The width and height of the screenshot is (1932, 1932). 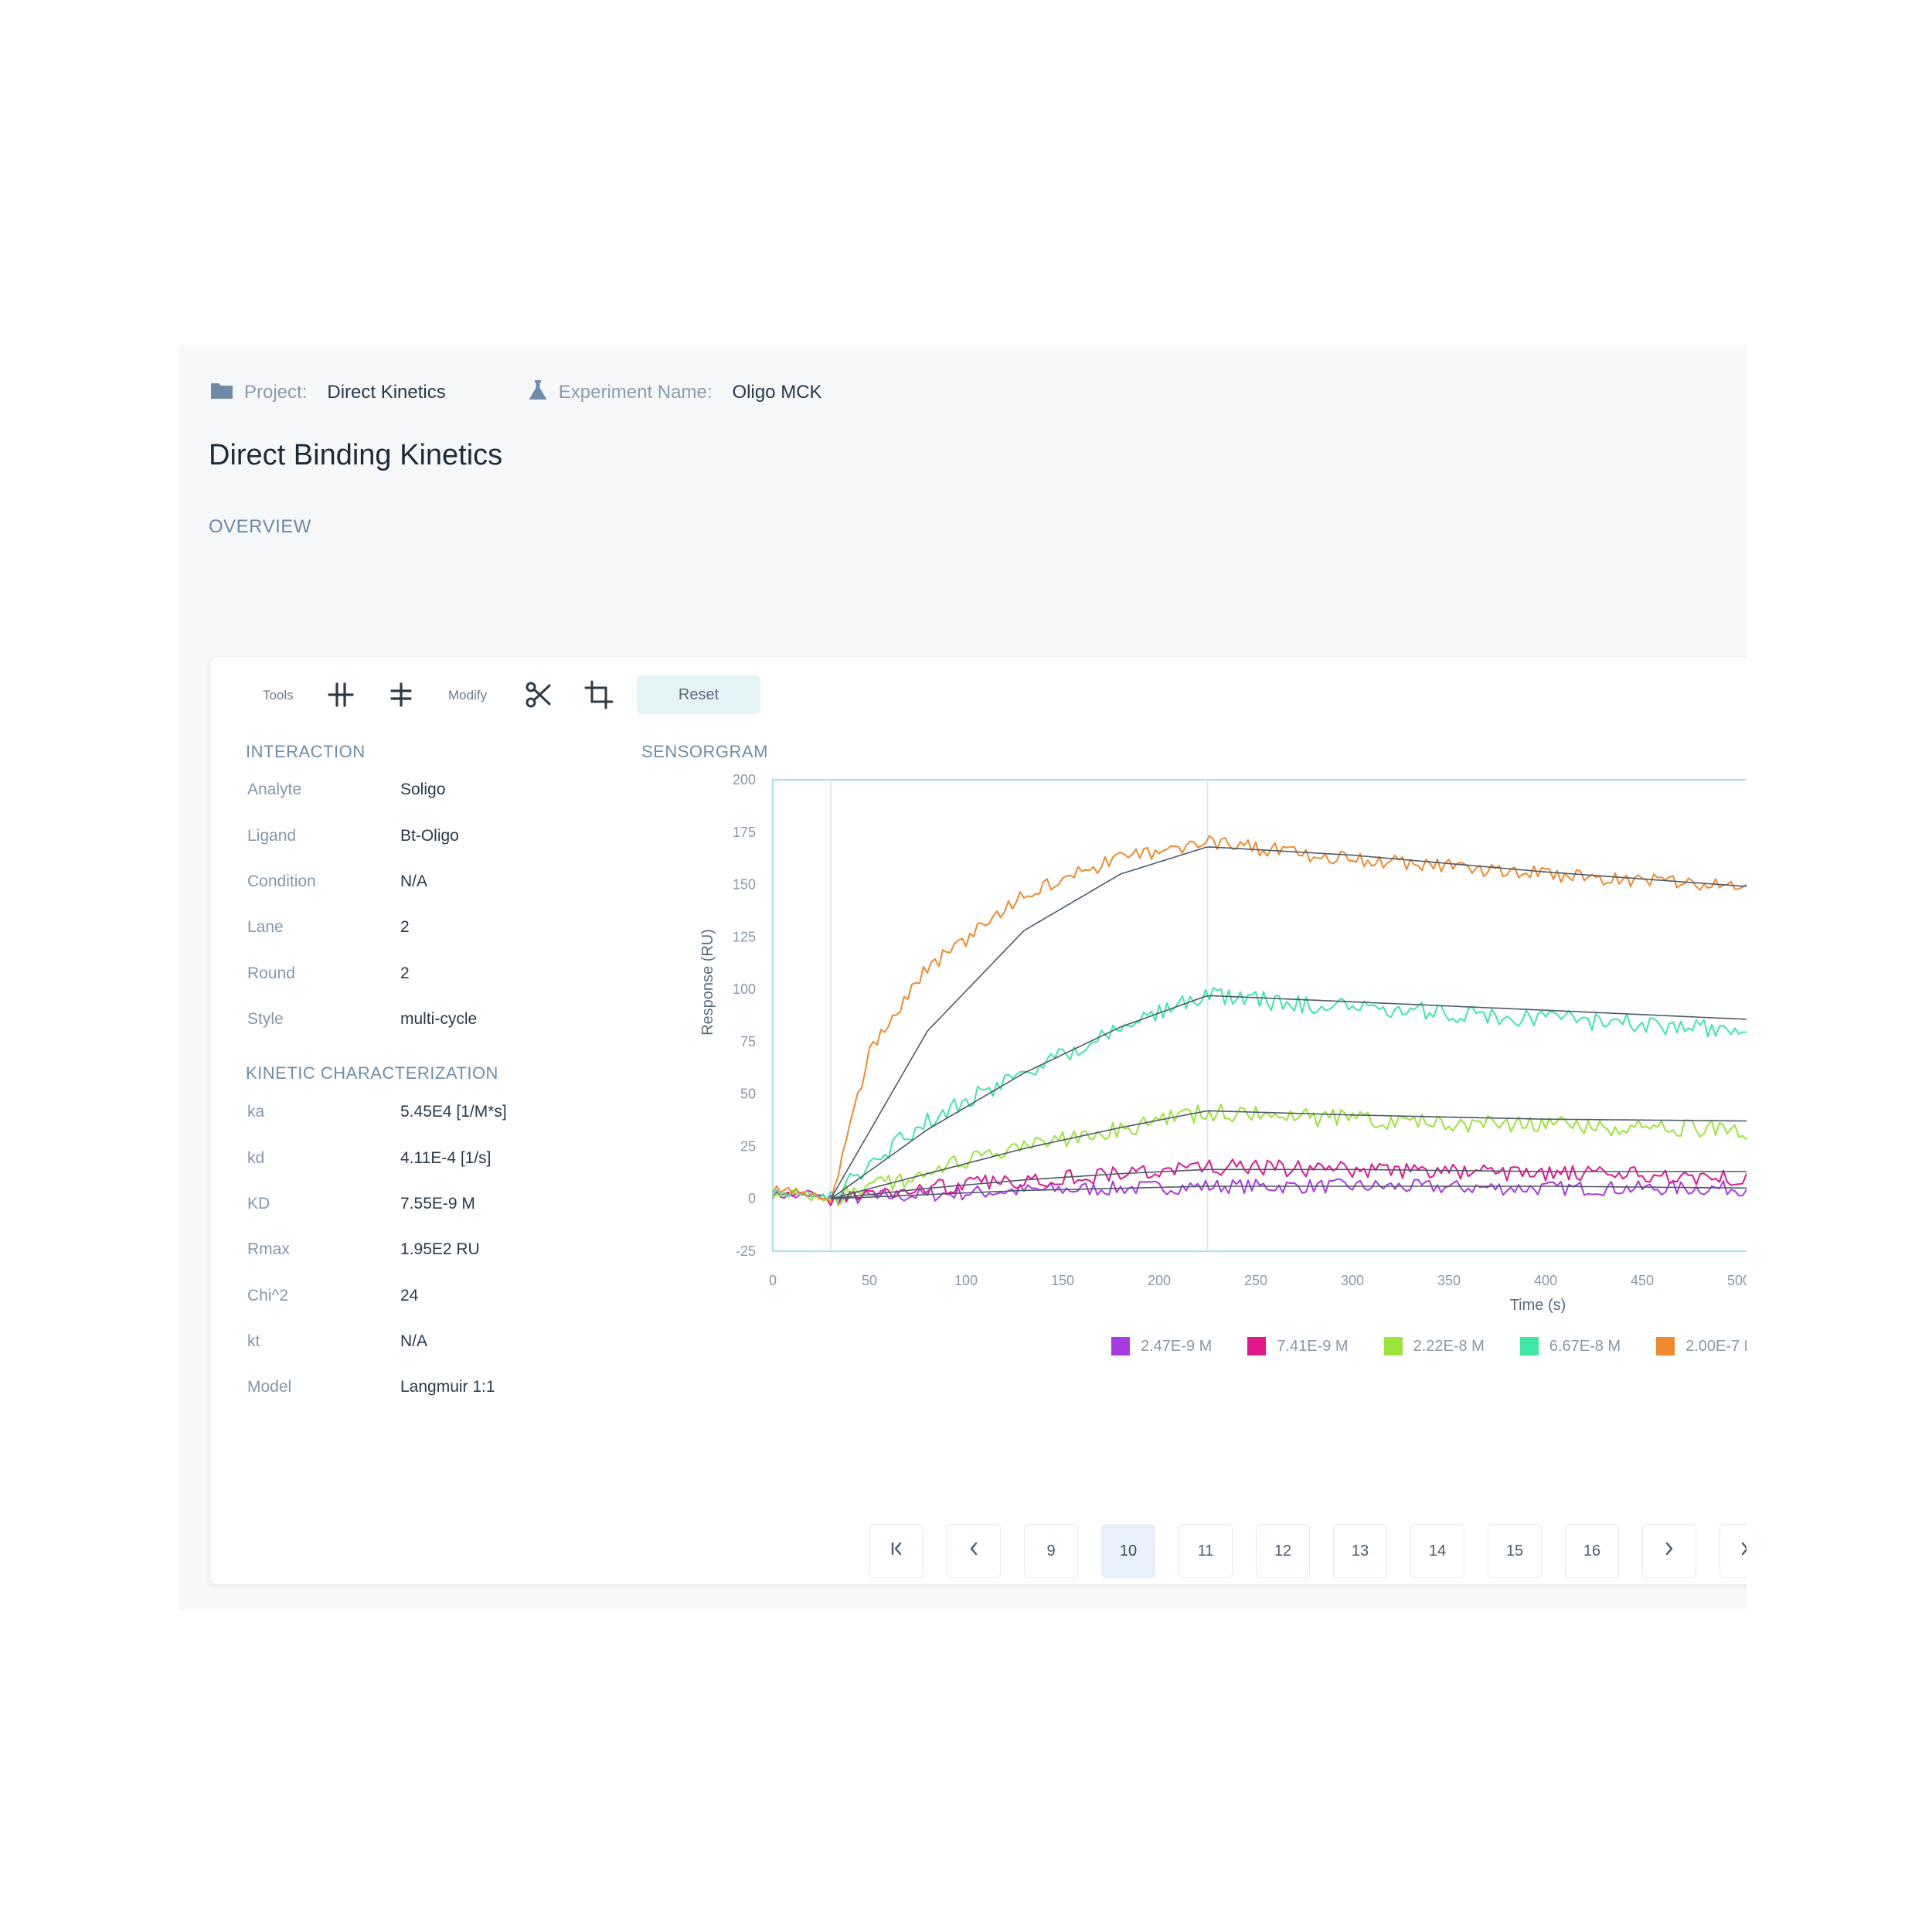 What do you see at coordinates (278, 695) in the screenshot?
I see `tools-label: Tools` at bounding box center [278, 695].